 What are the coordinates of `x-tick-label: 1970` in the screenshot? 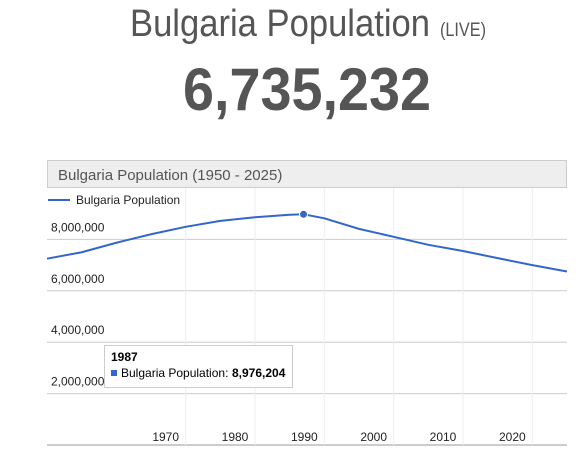 It's located at (165, 437).